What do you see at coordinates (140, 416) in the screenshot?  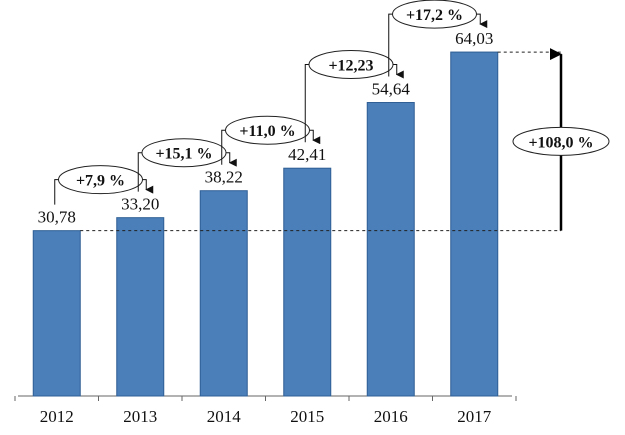 I see `x-tick-label-2013: 2013` at bounding box center [140, 416].